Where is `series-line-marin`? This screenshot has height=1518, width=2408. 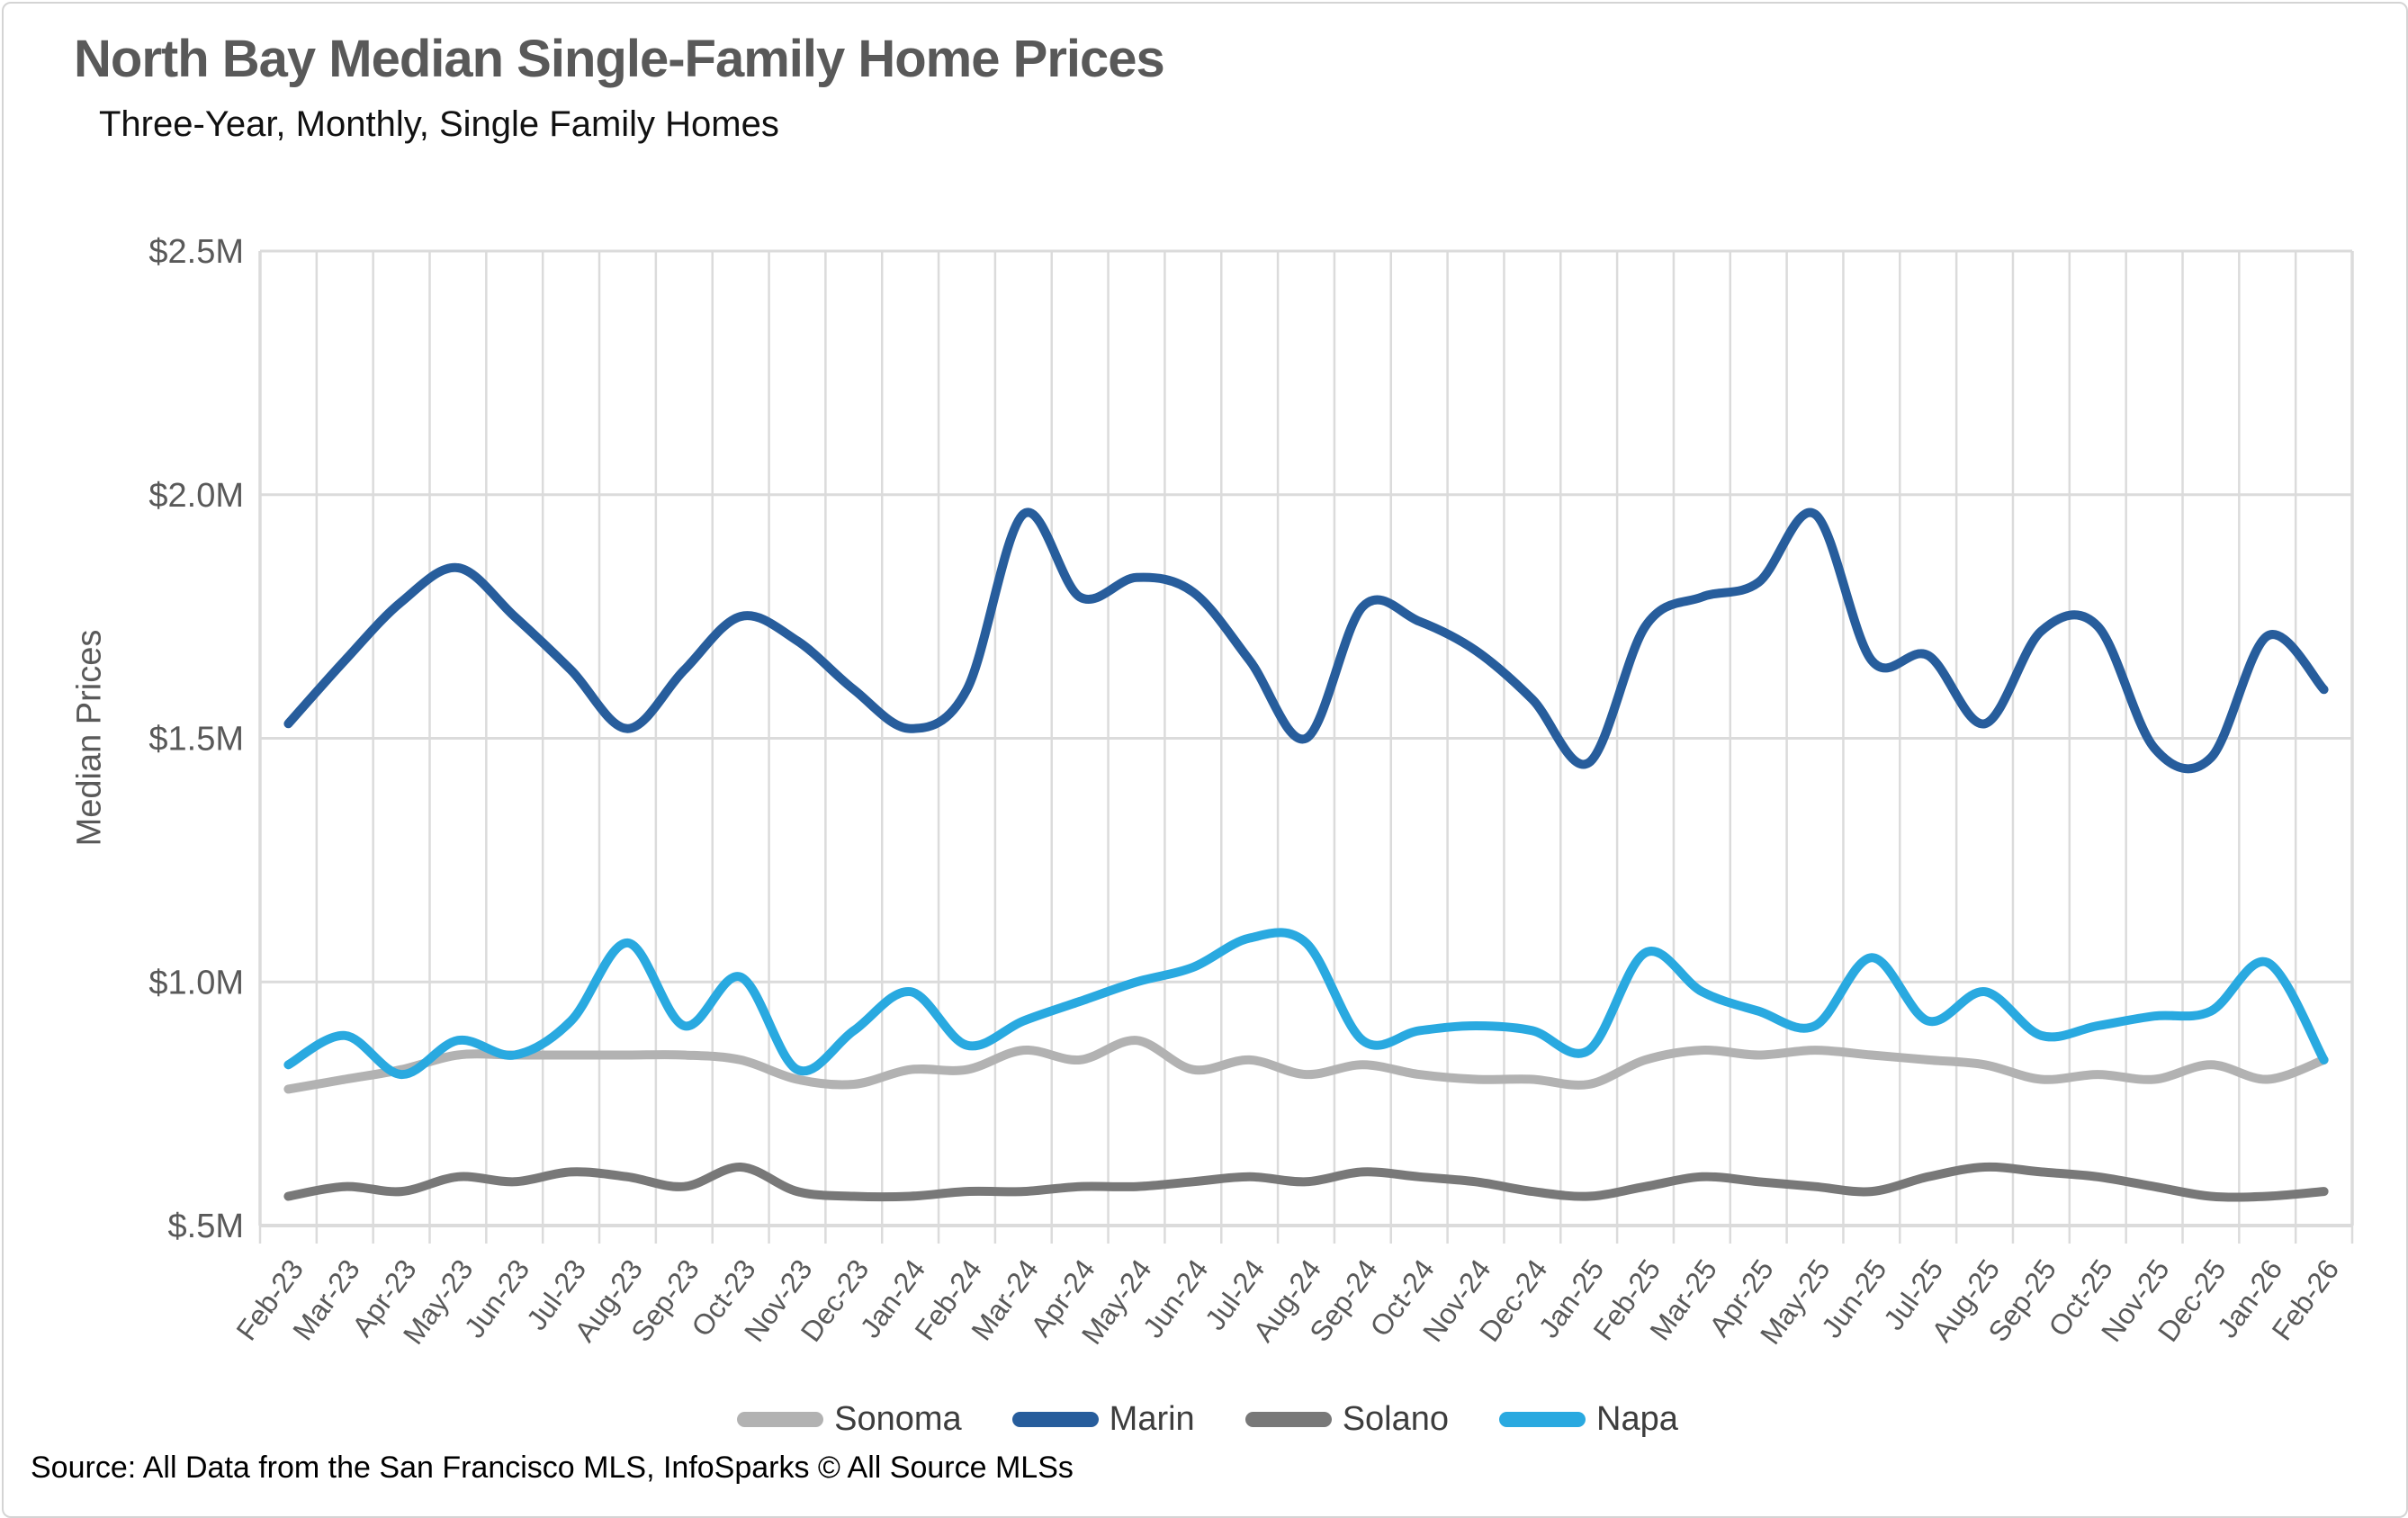 series-line-marin is located at coordinates (1306, 640).